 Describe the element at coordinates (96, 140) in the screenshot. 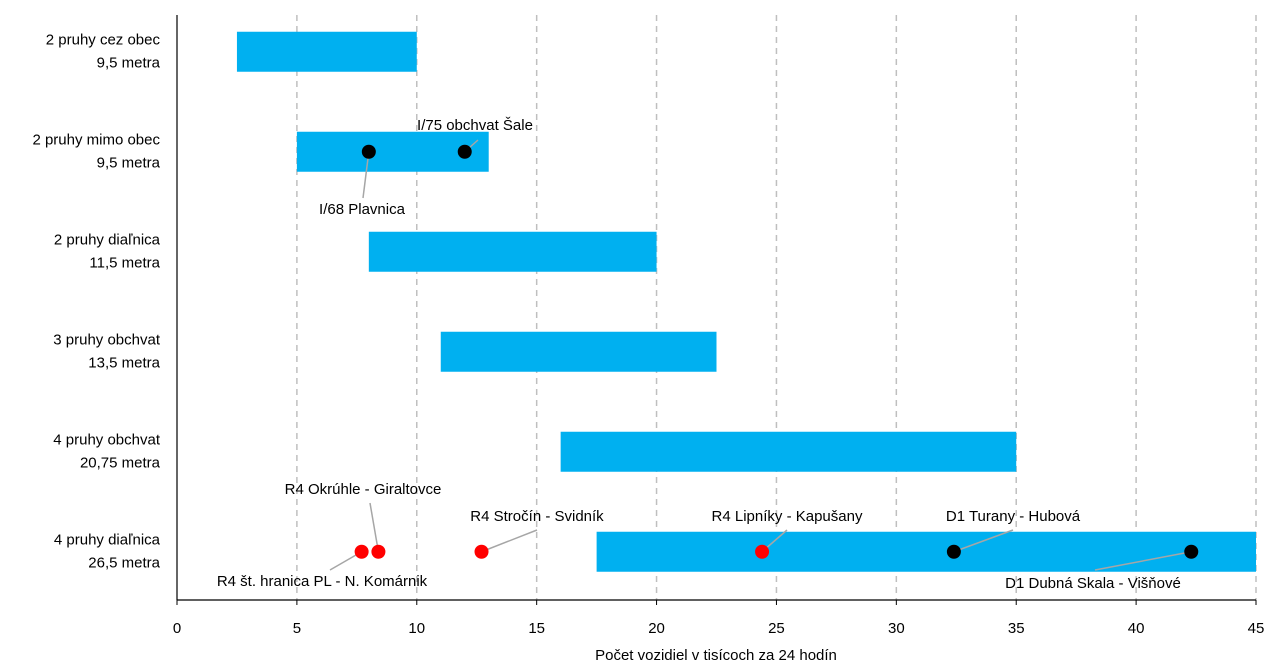

I see `y-tick-label: 2 pruhy mimo obec` at that location.